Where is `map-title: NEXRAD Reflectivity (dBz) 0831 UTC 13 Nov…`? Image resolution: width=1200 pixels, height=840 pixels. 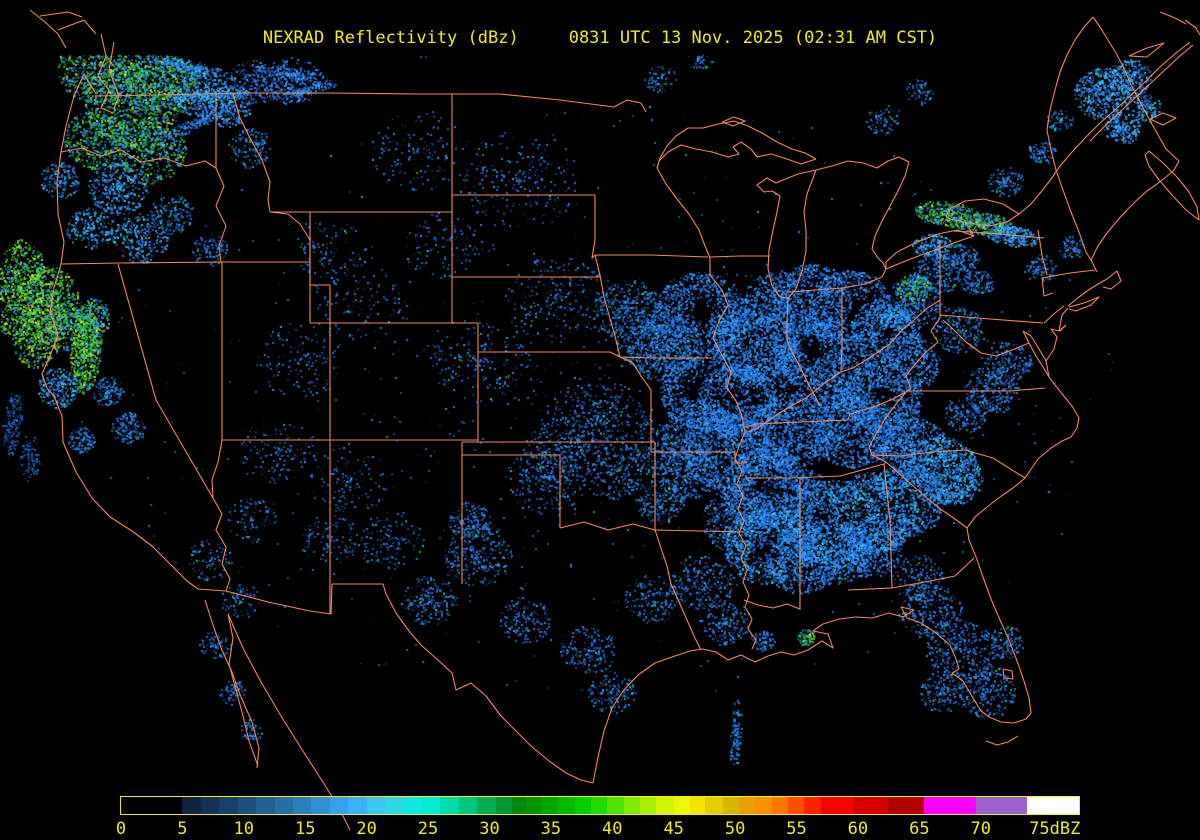 map-title: NEXRAD Reflectivity (dBz) 0831 UTC 13 Nov… is located at coordinates (600, 38).